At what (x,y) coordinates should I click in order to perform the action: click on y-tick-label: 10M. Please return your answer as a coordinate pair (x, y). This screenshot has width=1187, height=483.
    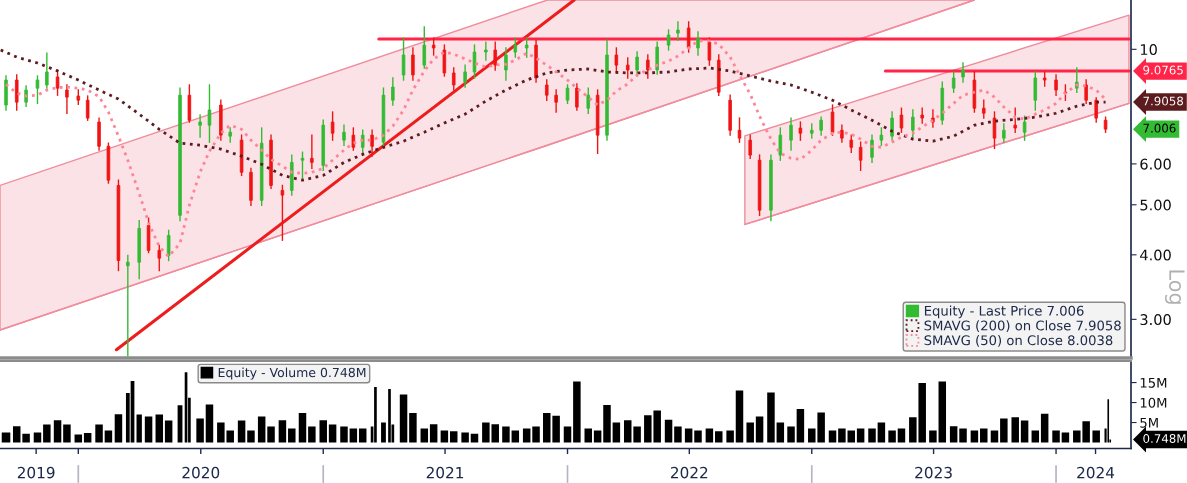
    Looking at the image, I should click on (1153, 402).